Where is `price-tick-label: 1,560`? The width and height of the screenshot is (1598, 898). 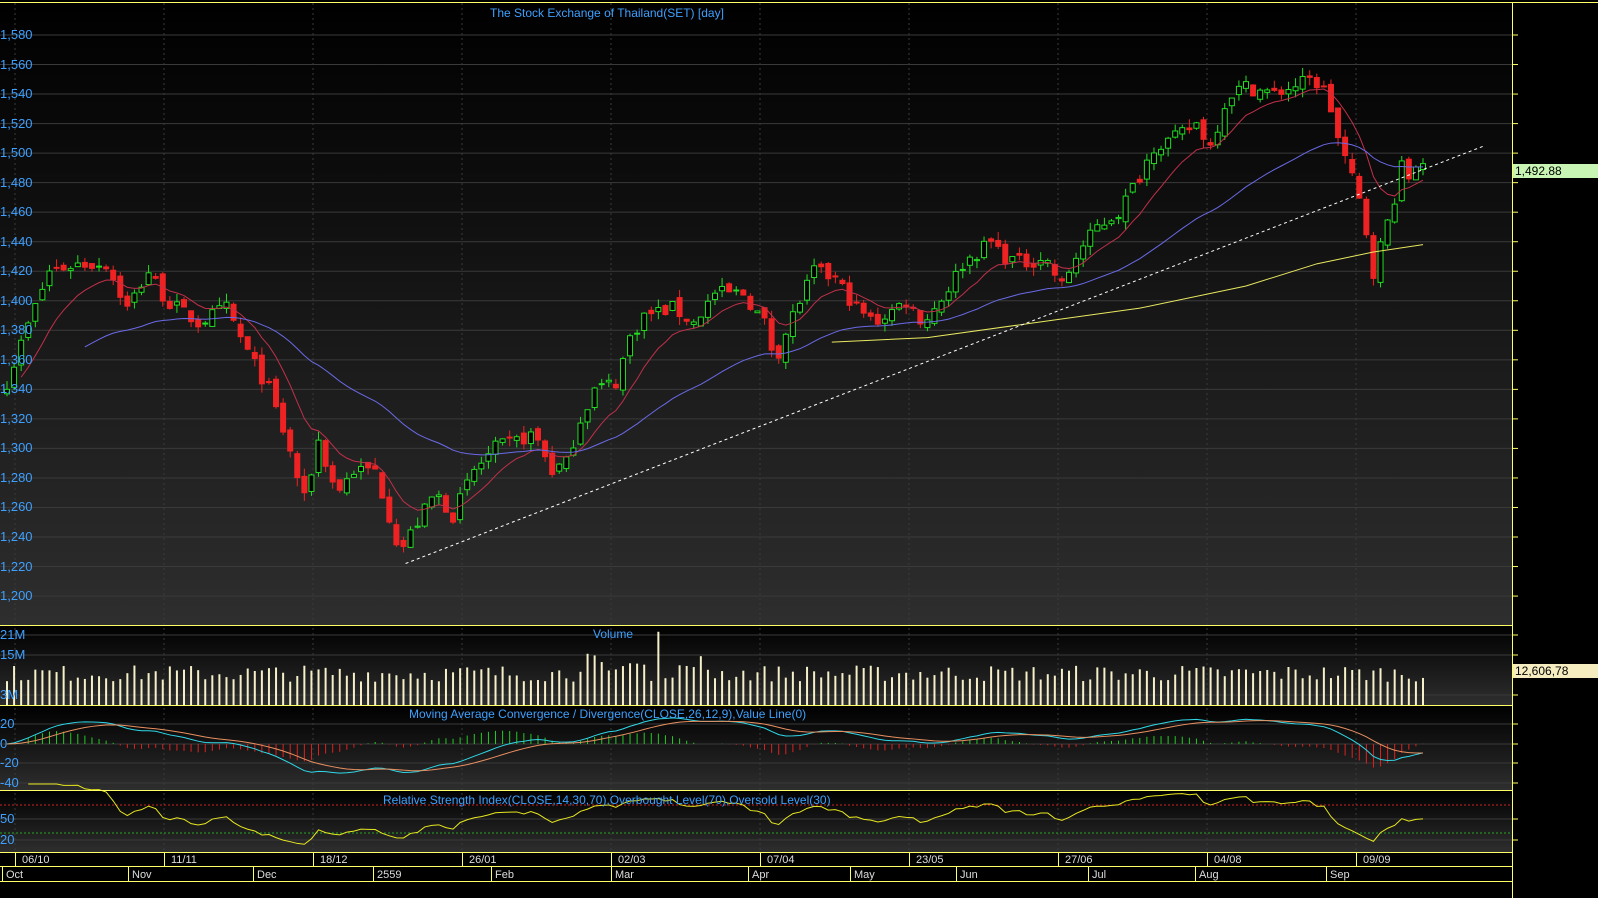 price-tick-label: 1,560 is located at coordinates (16, 64).